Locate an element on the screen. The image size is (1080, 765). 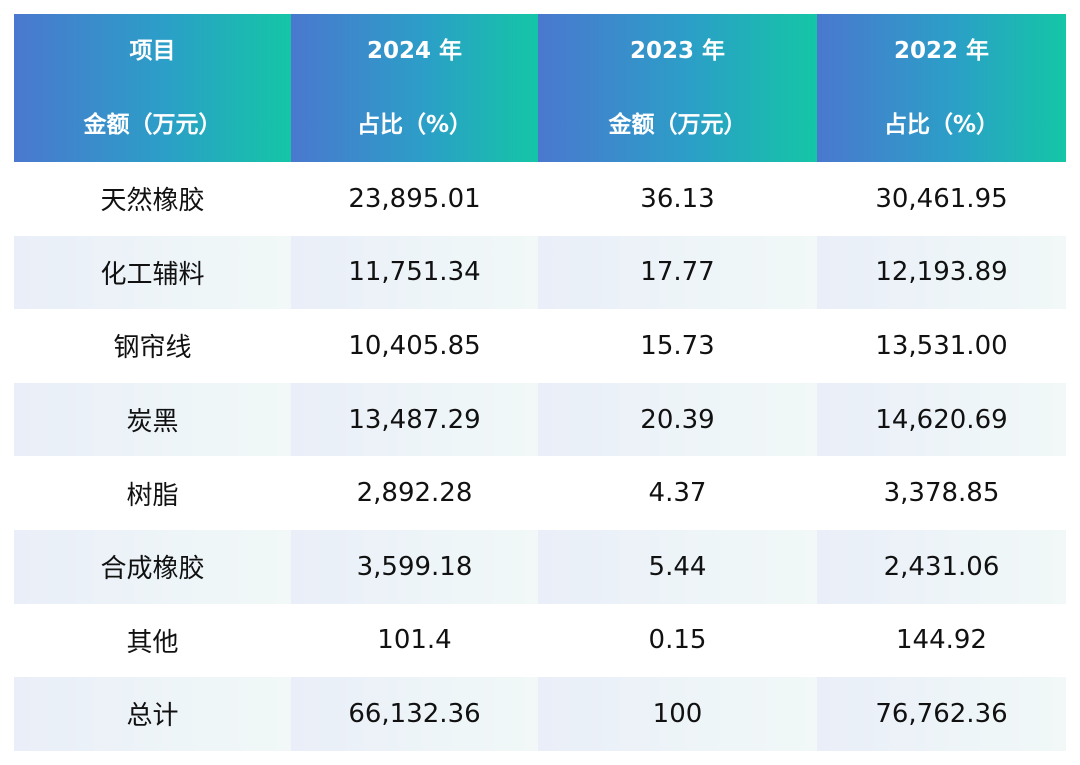
value-cell: 2,892.28 is located at coordinates (414, 493).